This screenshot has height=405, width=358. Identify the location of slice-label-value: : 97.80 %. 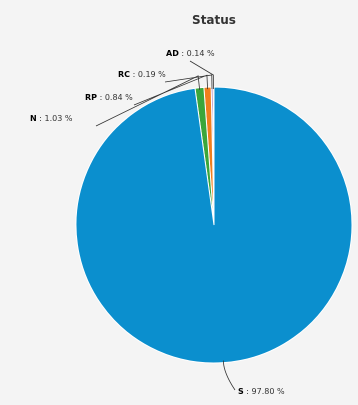
(264, 391).